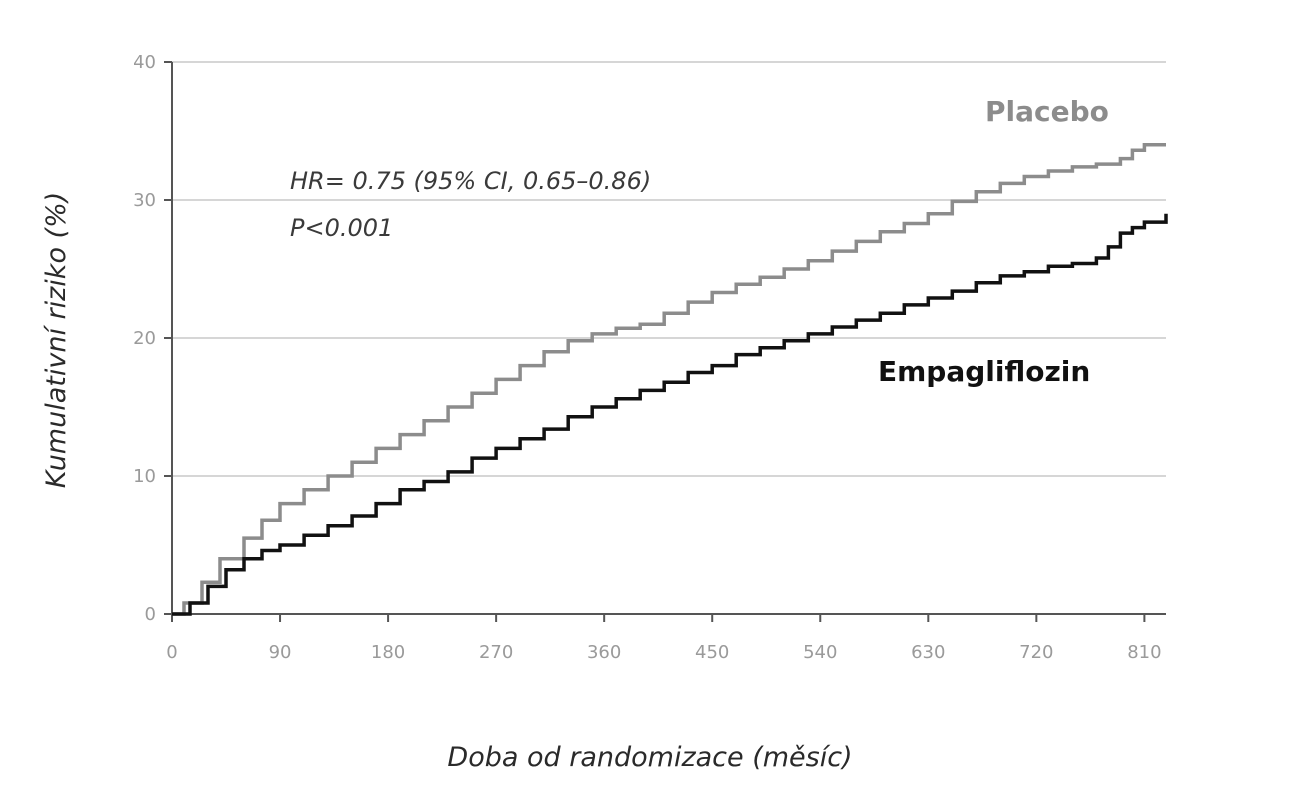 This screenshot has width=1309, height=800. I want to click on y-tick-label-0: 0, so click(150, 614).